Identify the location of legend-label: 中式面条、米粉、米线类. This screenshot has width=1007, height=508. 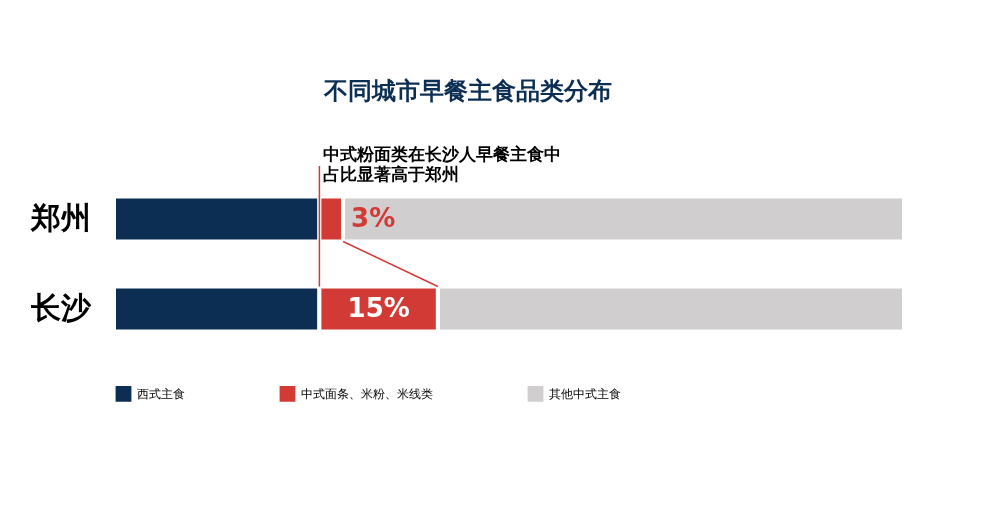
(367, 393).